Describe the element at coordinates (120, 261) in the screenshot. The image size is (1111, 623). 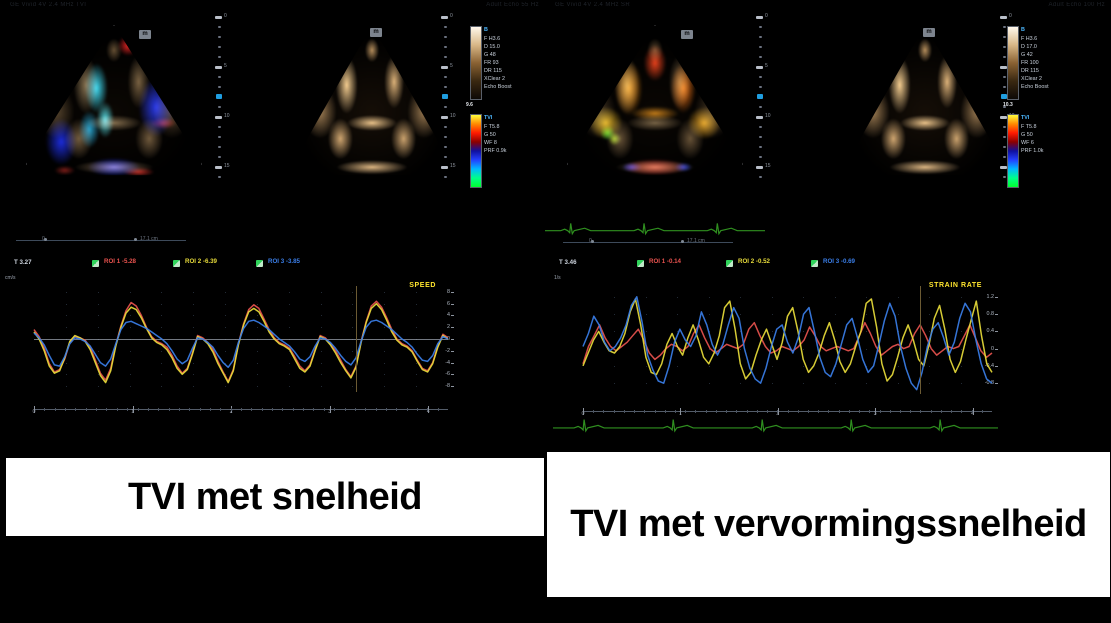
I see `roi-1-label: ROI 1 -5.28` at that location.